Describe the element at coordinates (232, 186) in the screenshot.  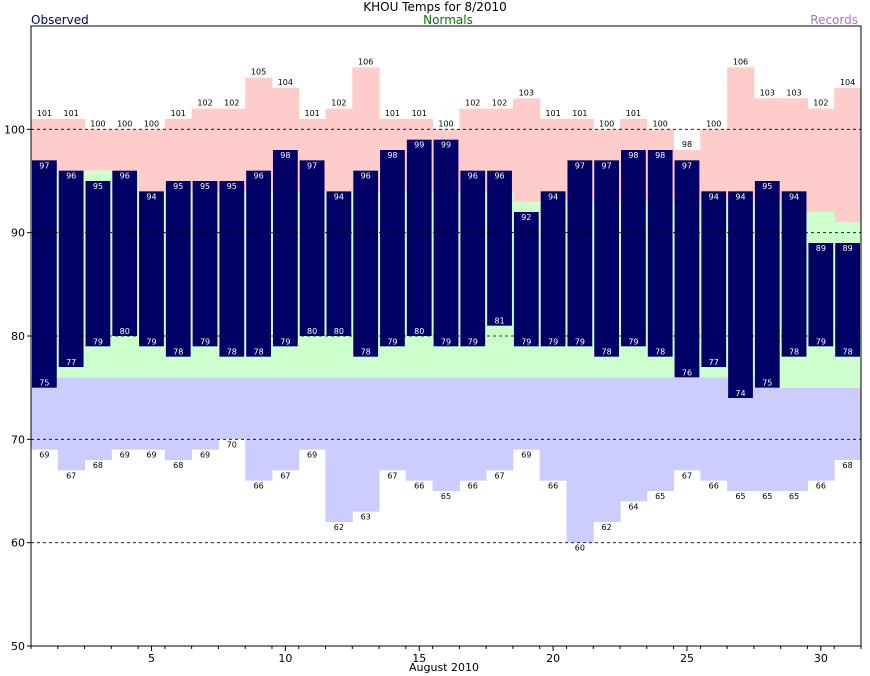
I see `observed-high-label-day-8: 95` at that location.